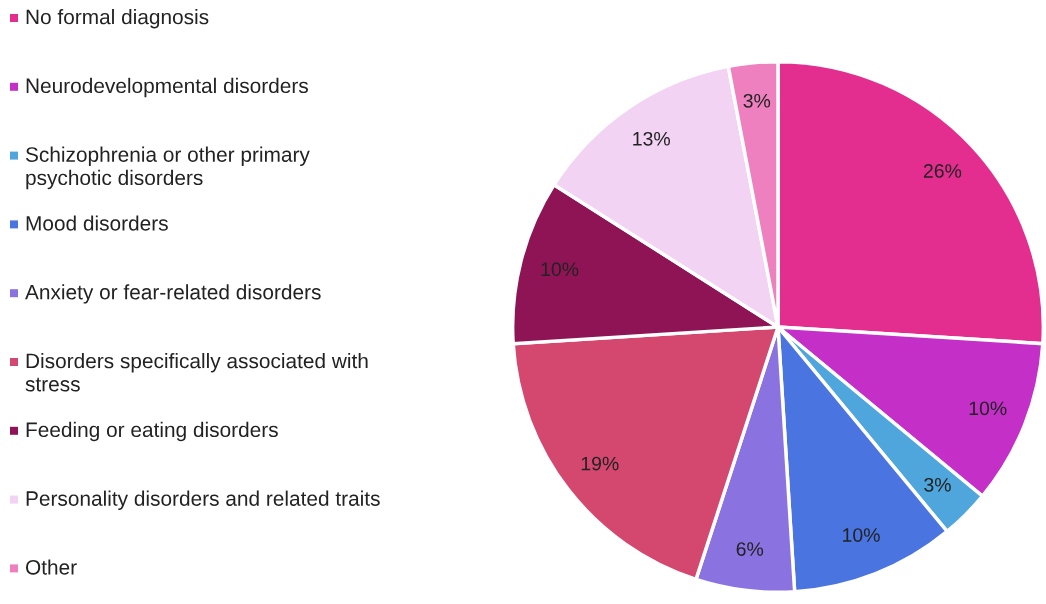 The height and width of the screenshot is (604, 1046). I want to click on data-label: 6%, so click(750, 549).